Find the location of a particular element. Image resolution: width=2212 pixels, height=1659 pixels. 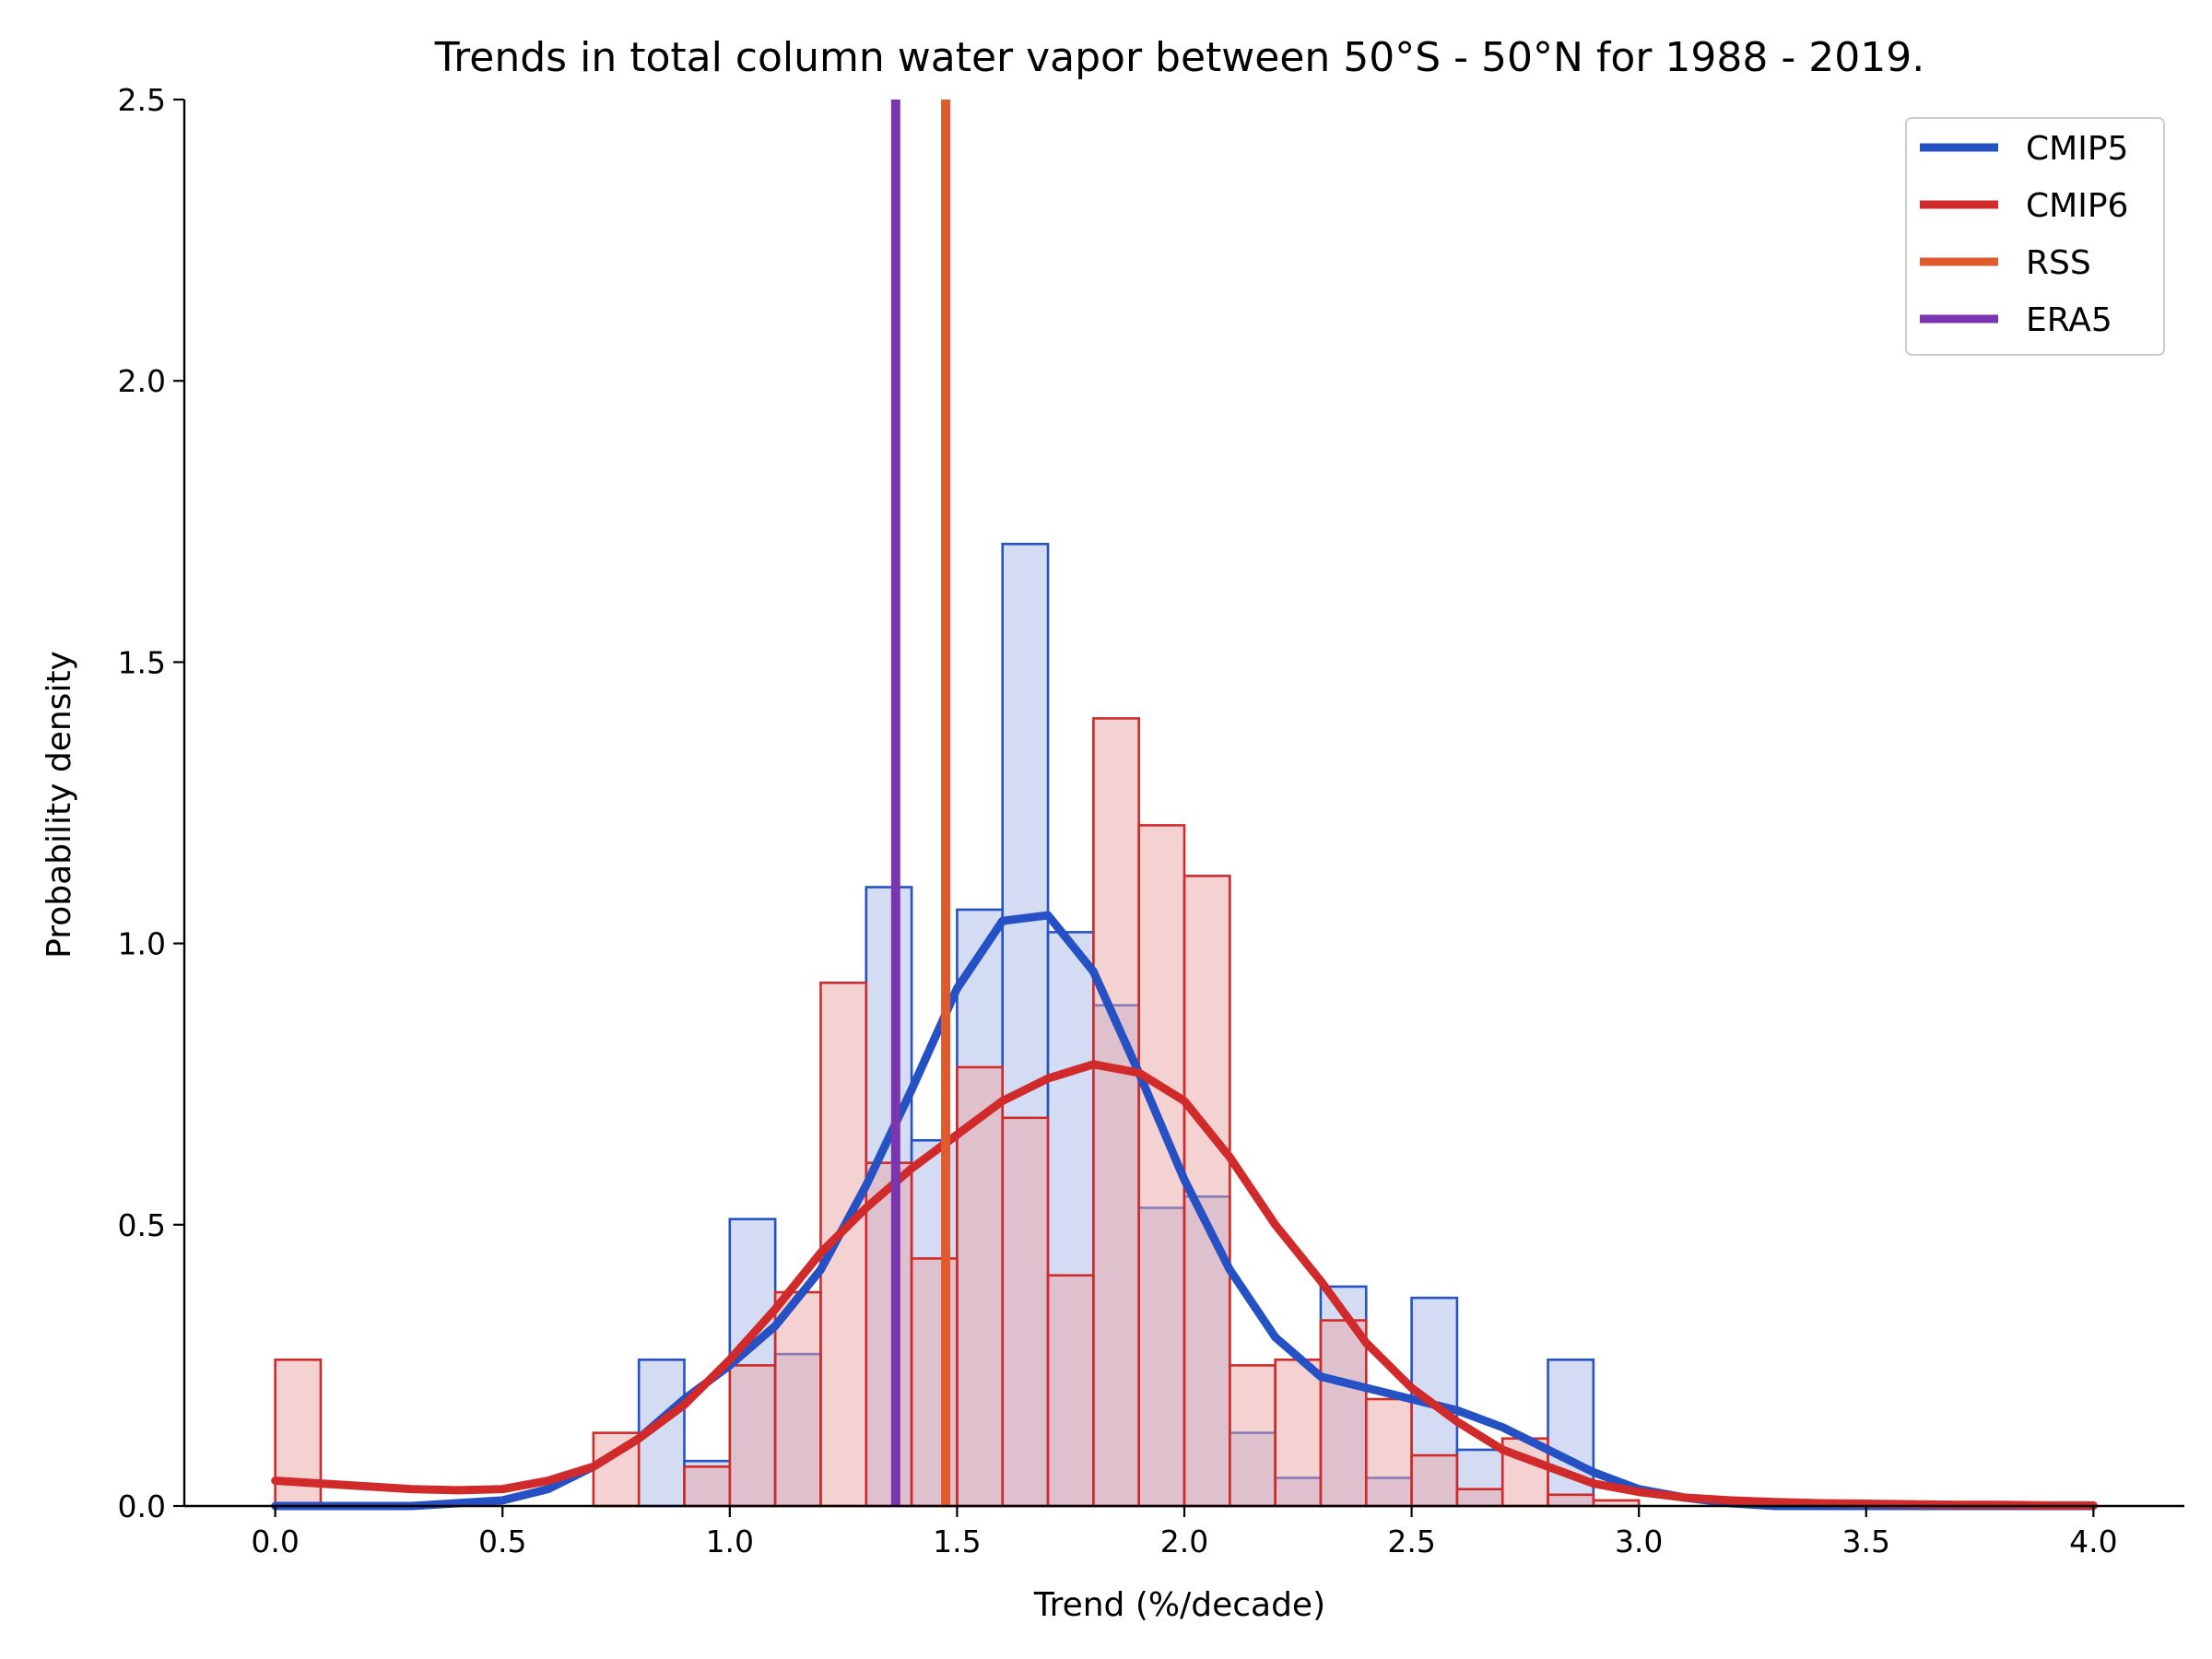

legend-label-cmip5: CMIP5 is located at coordinates (2077, 149).